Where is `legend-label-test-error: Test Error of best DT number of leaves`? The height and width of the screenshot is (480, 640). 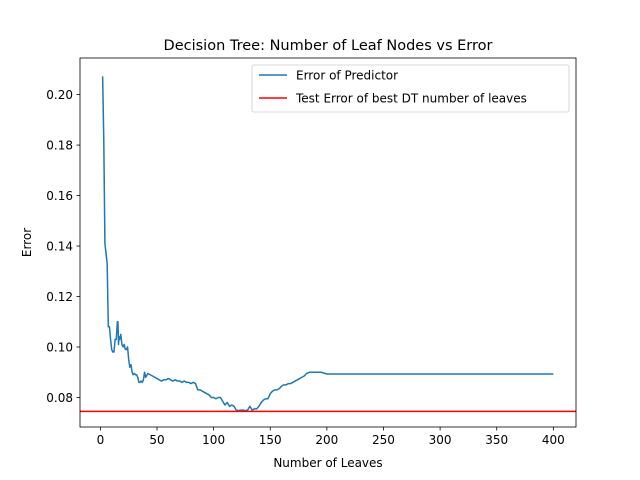
legend-label-test-error: Test Error of best DT number of leaves is located at coordinates (411, 99).